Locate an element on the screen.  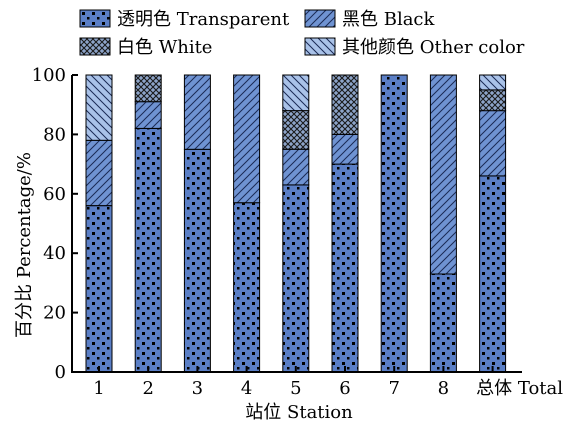
x-axis-title: 站位 Station is located at coordinates (299, 412).